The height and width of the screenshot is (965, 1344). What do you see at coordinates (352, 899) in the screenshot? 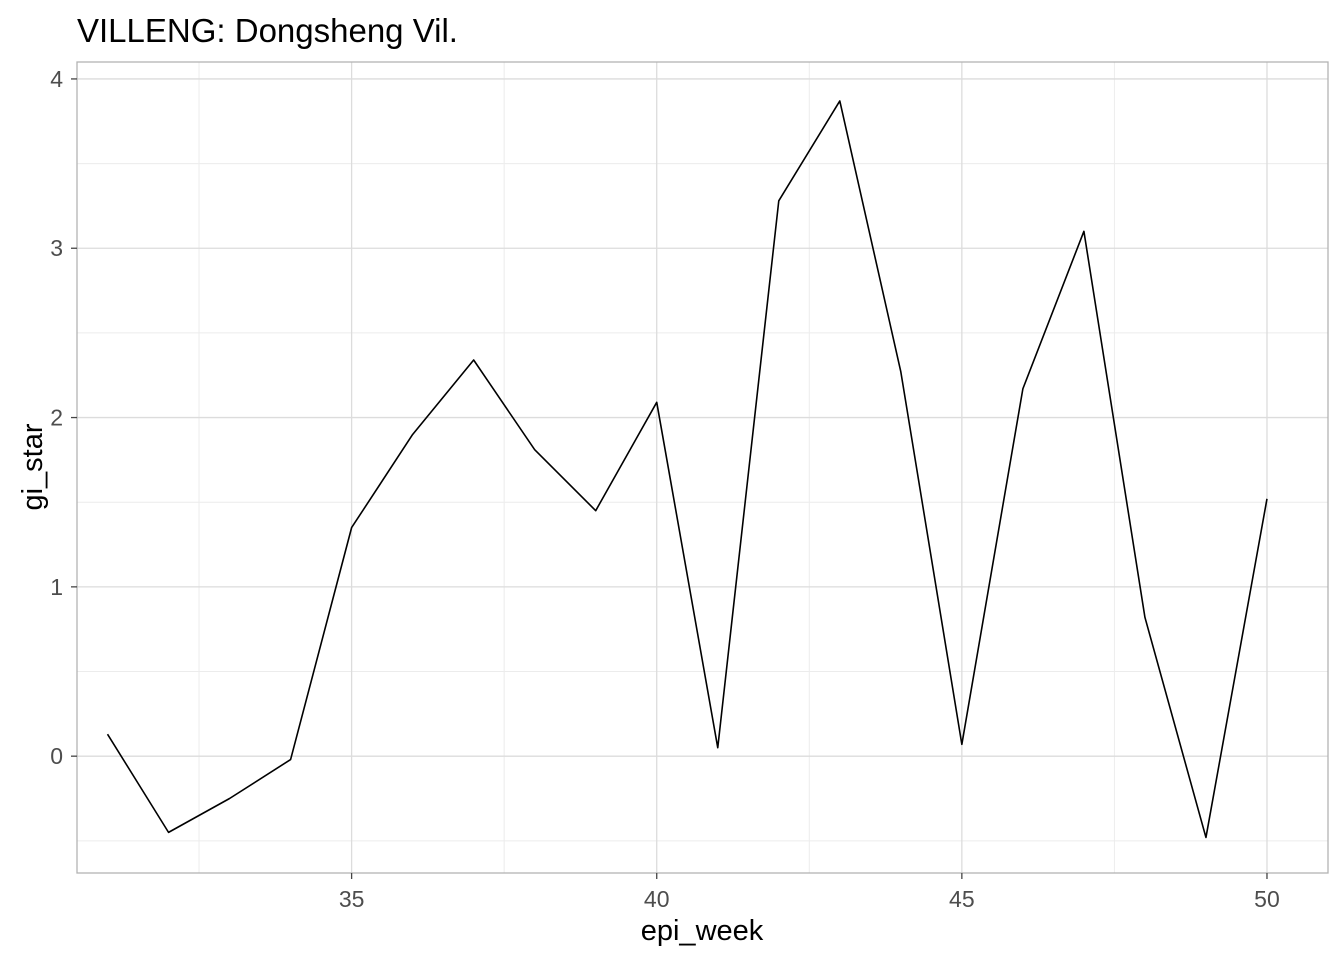
I see `x-tick-label: 35` at bounding box center [352, 899].